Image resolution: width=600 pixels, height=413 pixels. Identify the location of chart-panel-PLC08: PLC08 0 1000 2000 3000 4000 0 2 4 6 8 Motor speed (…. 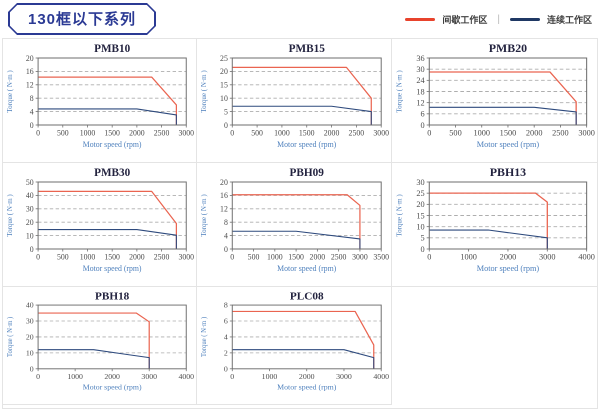
(294, 346).